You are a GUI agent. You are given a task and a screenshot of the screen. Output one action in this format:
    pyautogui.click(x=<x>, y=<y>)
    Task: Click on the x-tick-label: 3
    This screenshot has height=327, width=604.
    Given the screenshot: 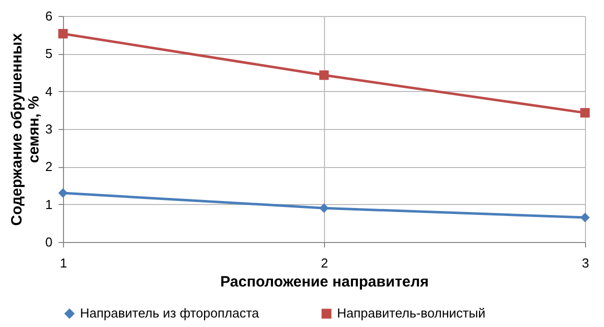 What is the action you would take?
    pyautogui.click(x=586, y=263)
    